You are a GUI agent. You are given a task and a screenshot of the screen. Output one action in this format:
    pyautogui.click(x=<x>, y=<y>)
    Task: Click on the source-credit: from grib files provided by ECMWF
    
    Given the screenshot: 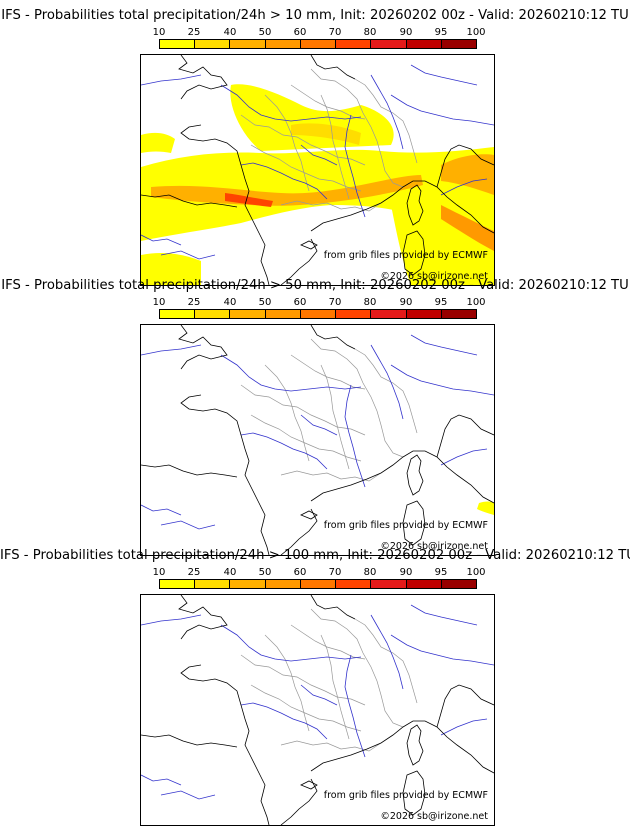 What is the action you would take?
    pyautogui.click(x=405, y=255)
    